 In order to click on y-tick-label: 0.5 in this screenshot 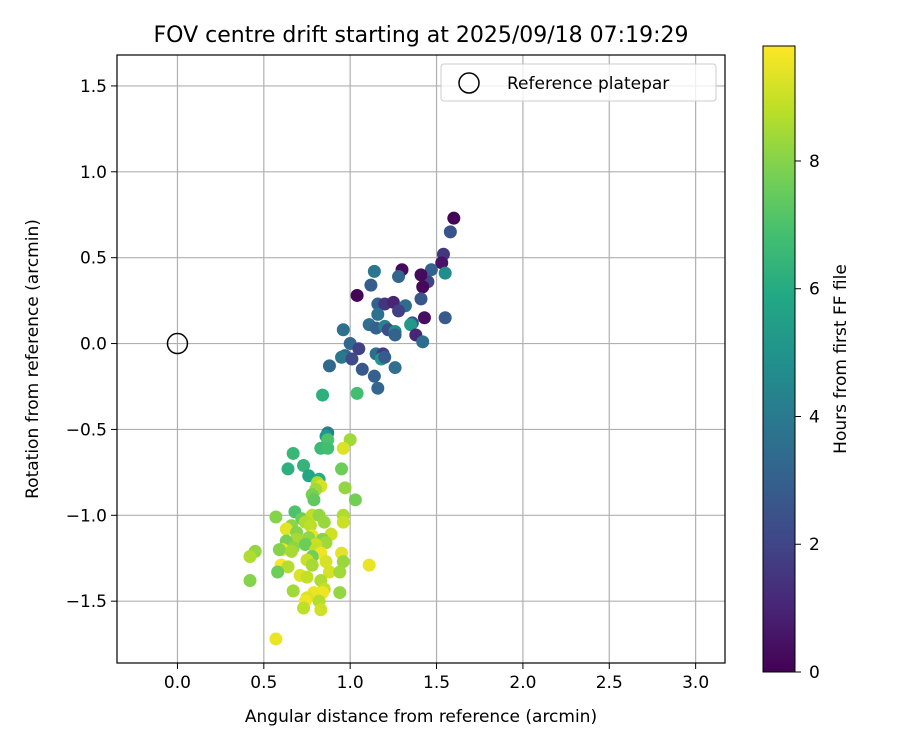, I will do `click(93, 259)`.